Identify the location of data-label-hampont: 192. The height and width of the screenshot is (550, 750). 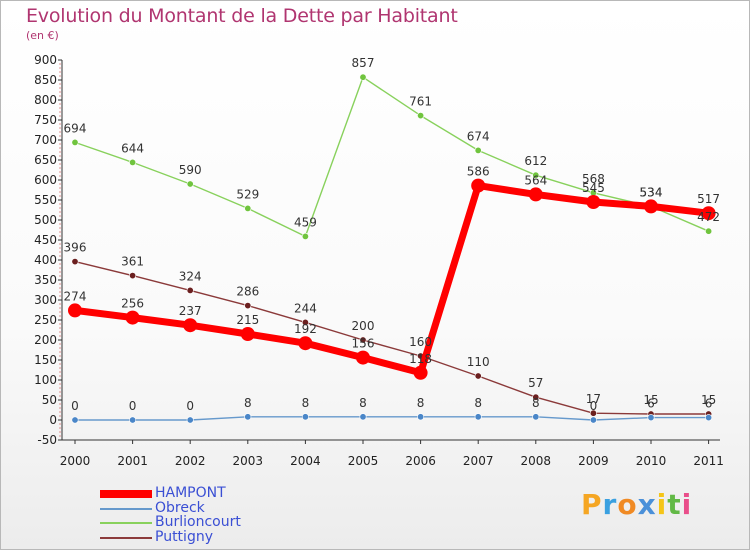
(305, 329).